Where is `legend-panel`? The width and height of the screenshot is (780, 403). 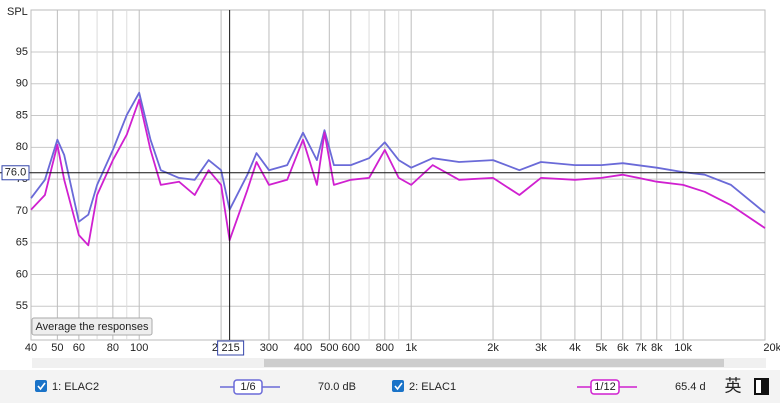 legend-panel is located at coordinates (390, 386).